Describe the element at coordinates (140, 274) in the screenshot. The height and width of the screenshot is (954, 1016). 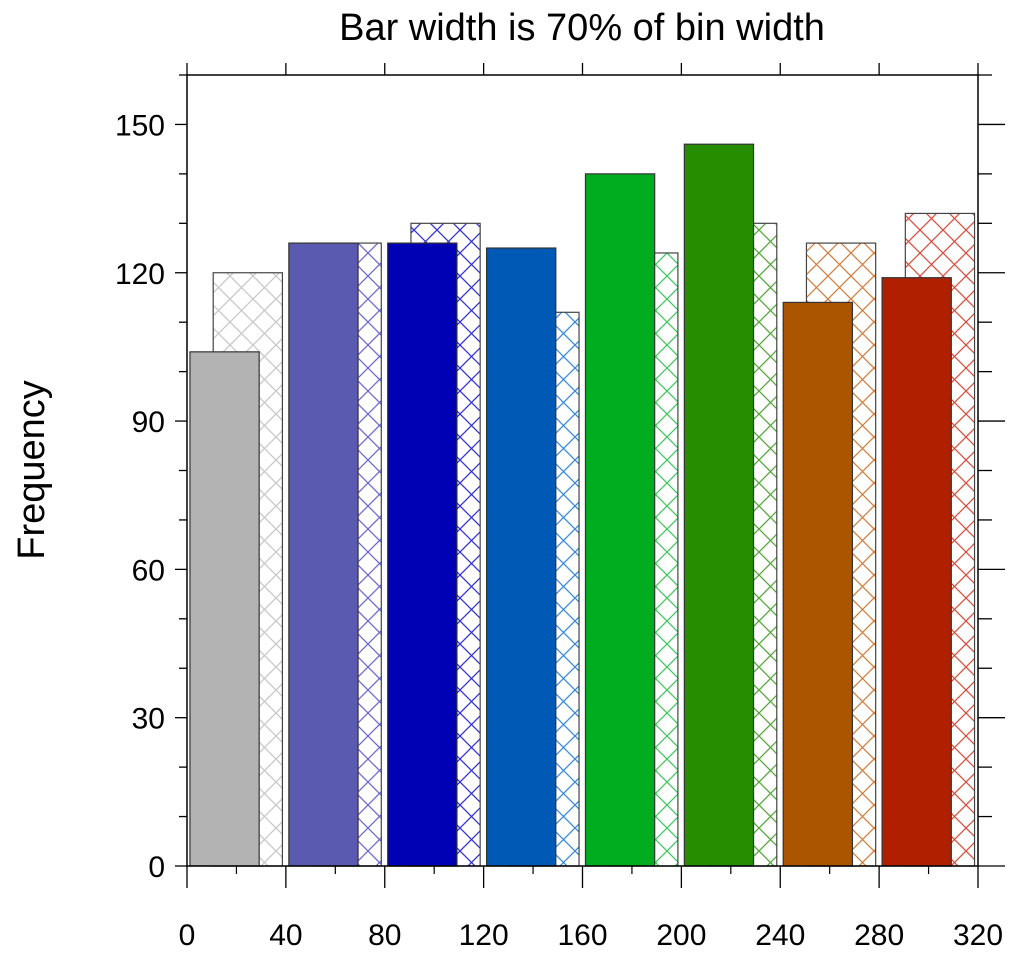
I see `y-tick-label: 120` at that location.